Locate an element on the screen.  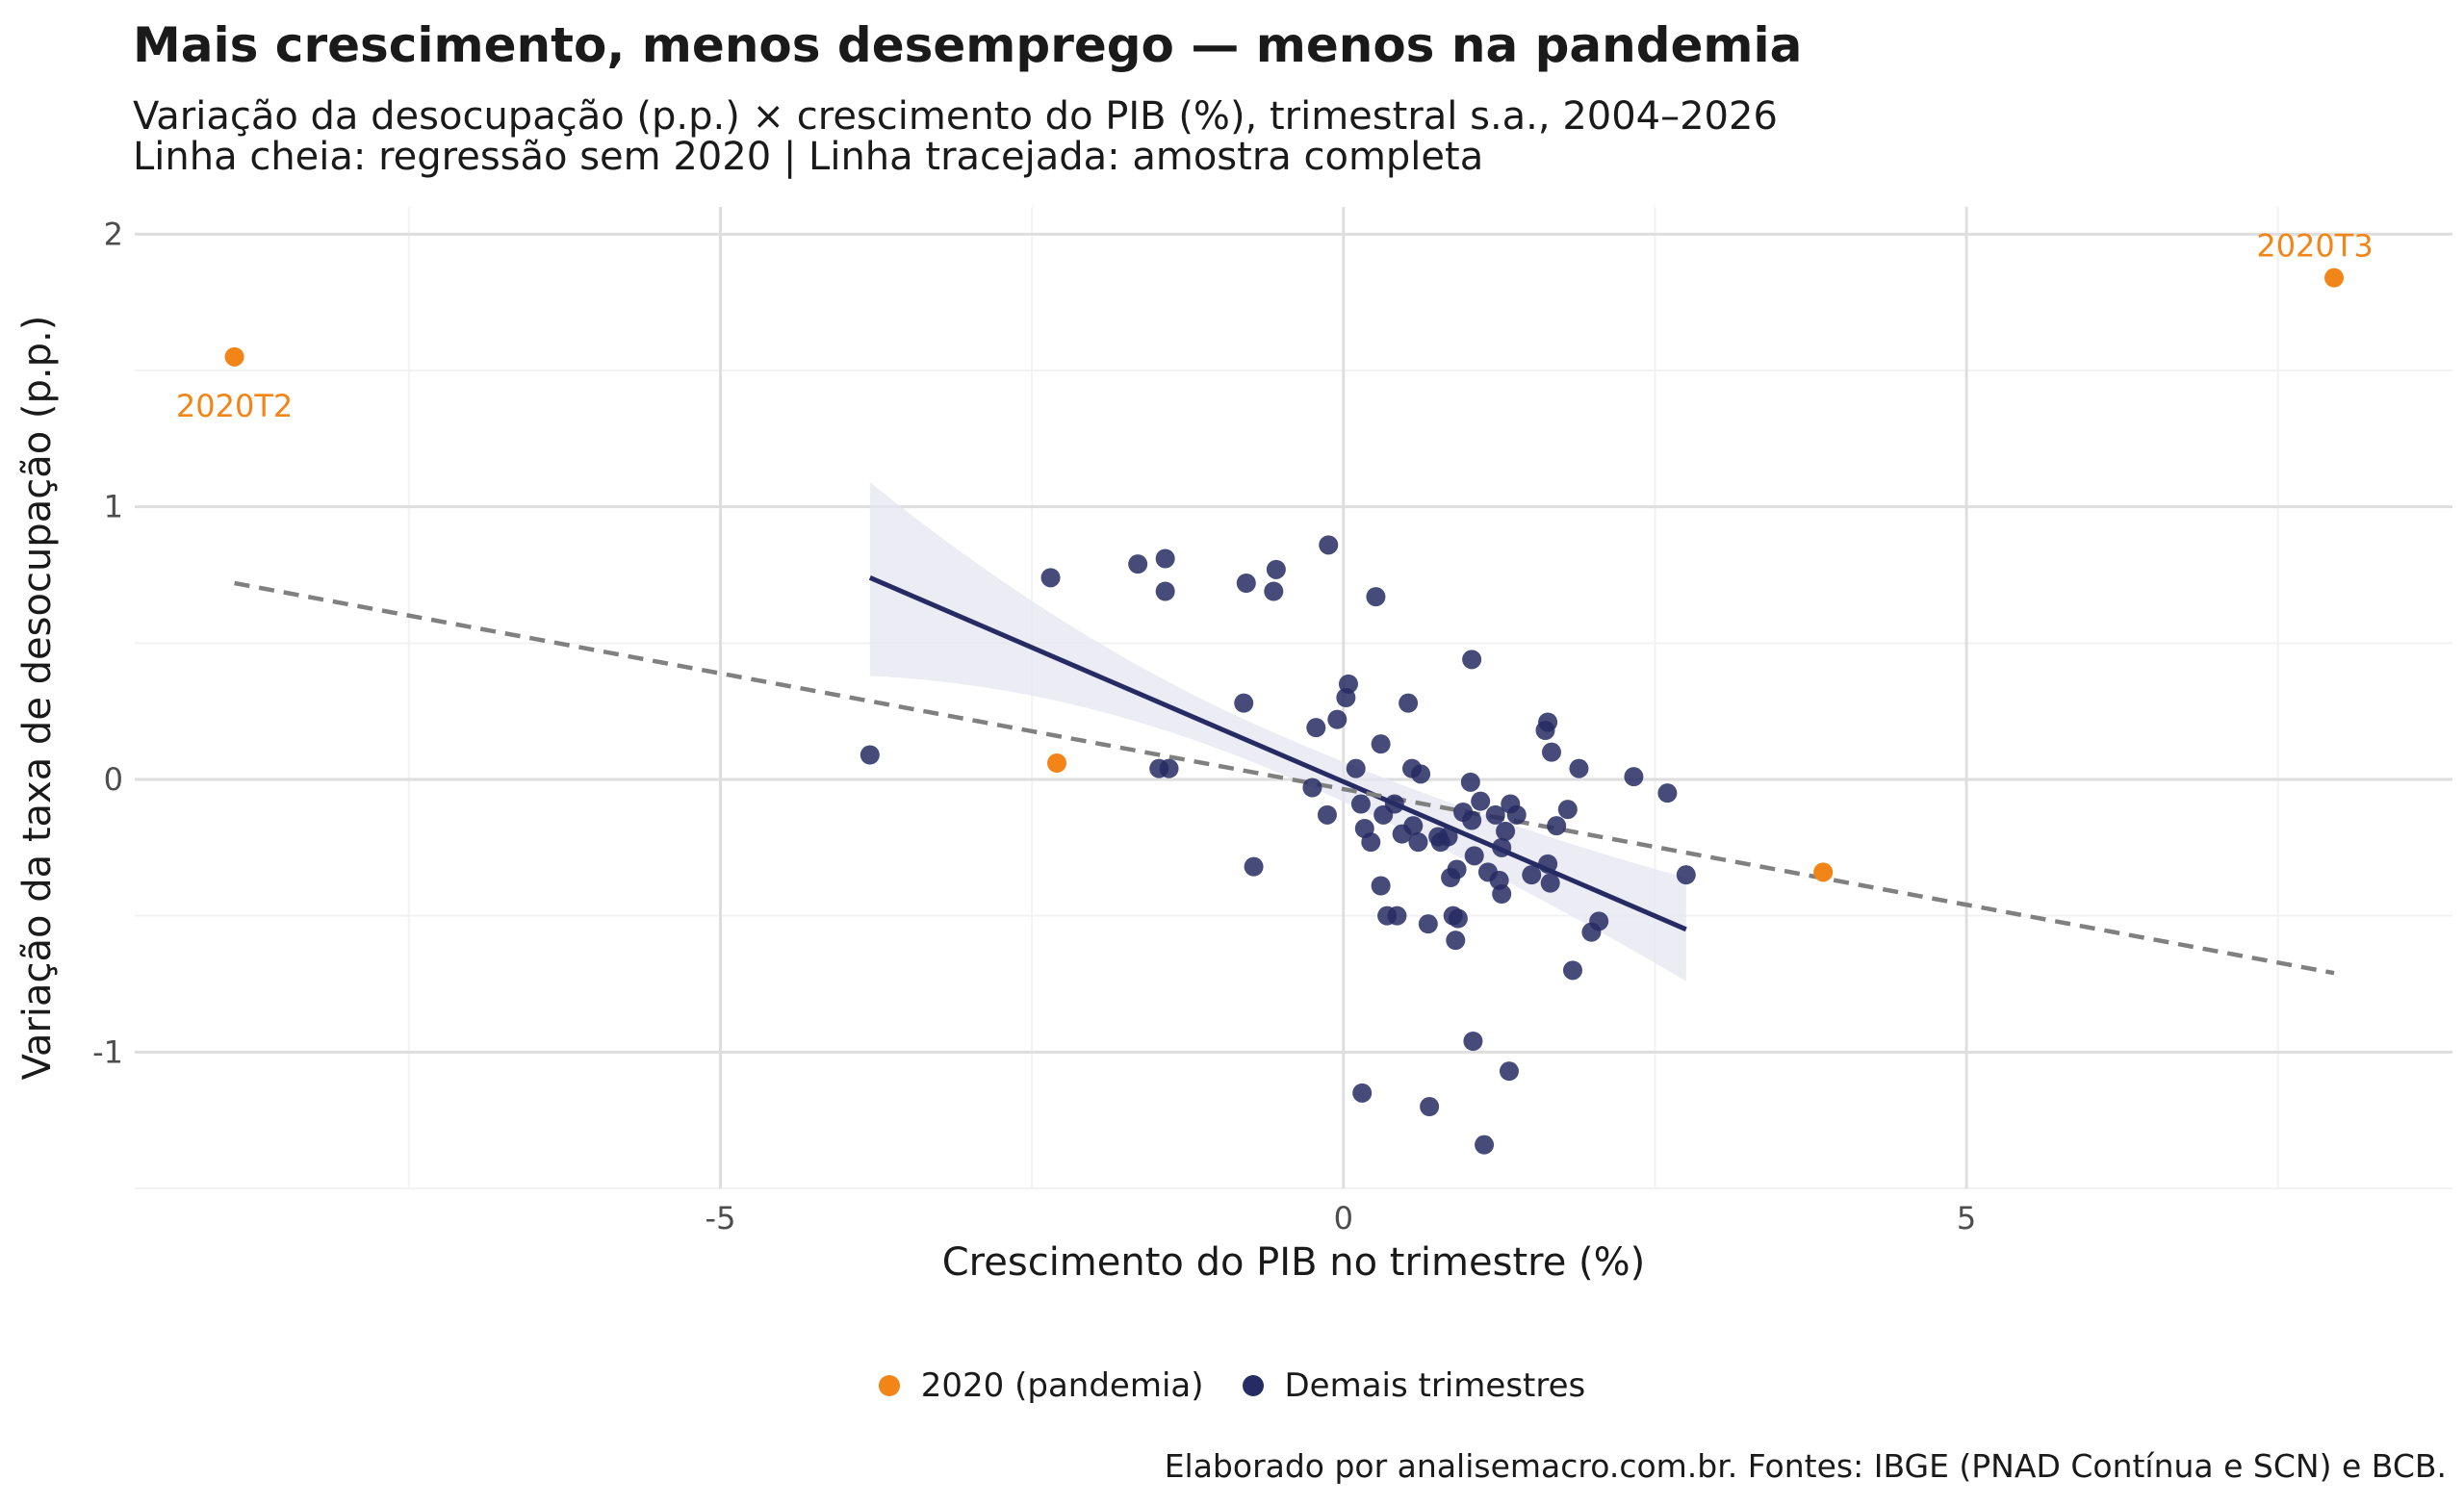
regression-line-excl-2020 is located at coordinates (1277, 753).